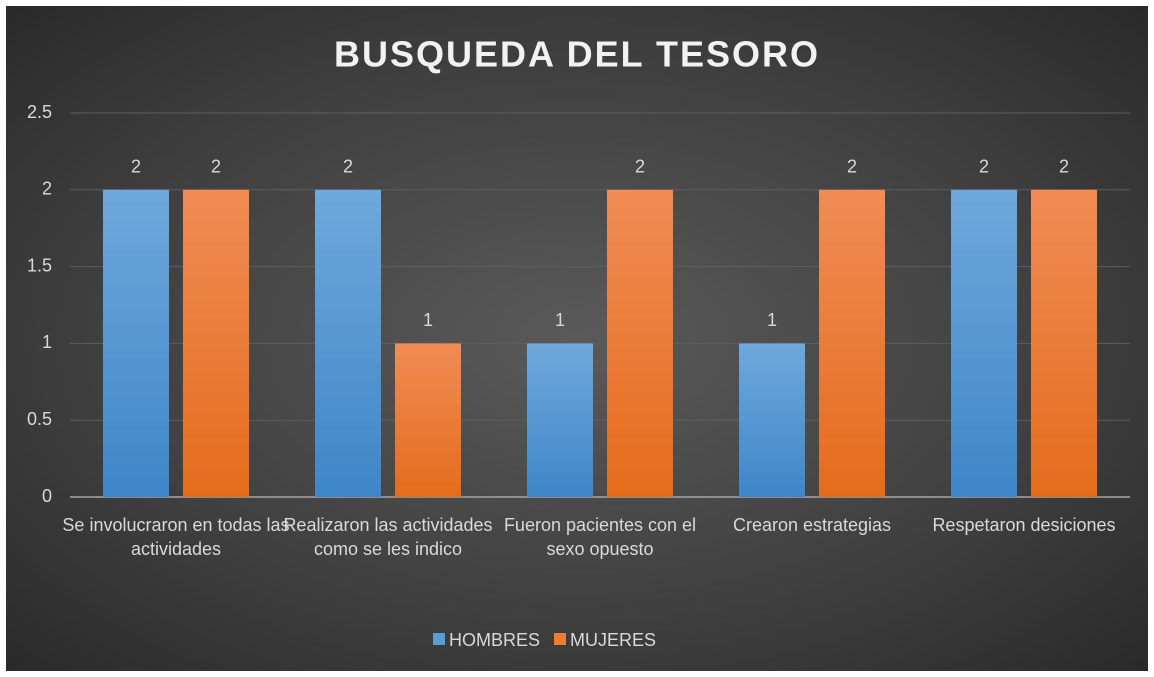  I want to click on y-tick-label: 1, so click(47, 342).